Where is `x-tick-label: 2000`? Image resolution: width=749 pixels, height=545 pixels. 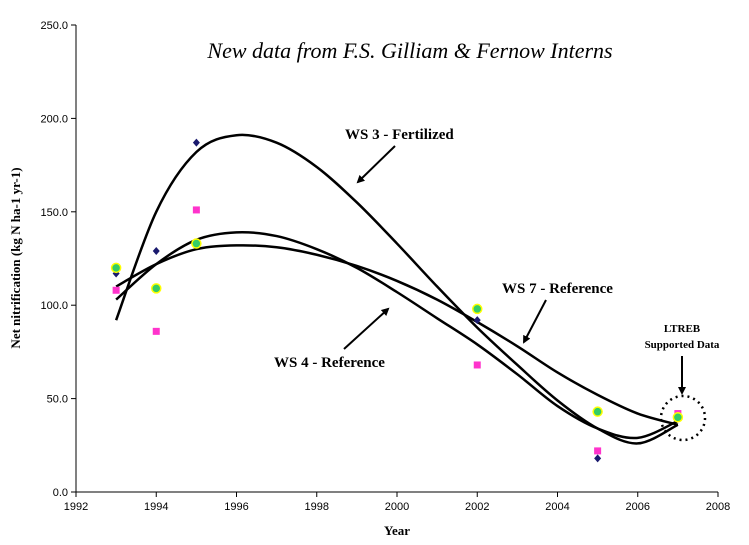 x-tick-label: 2000 is located at coordinates (397, 507).